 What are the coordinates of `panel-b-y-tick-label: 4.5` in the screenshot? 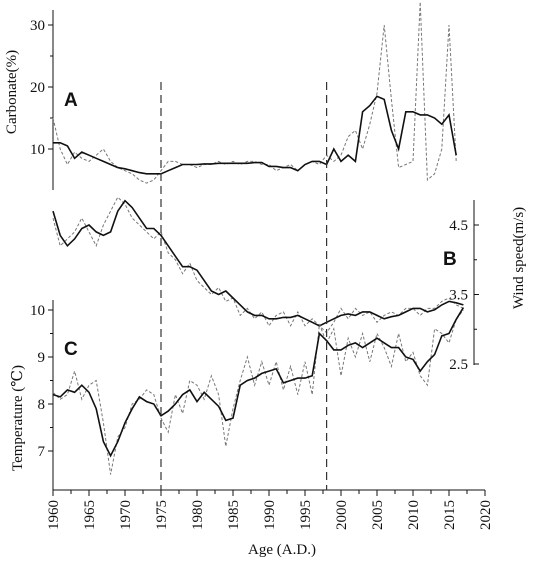 It's located at (458, 226).